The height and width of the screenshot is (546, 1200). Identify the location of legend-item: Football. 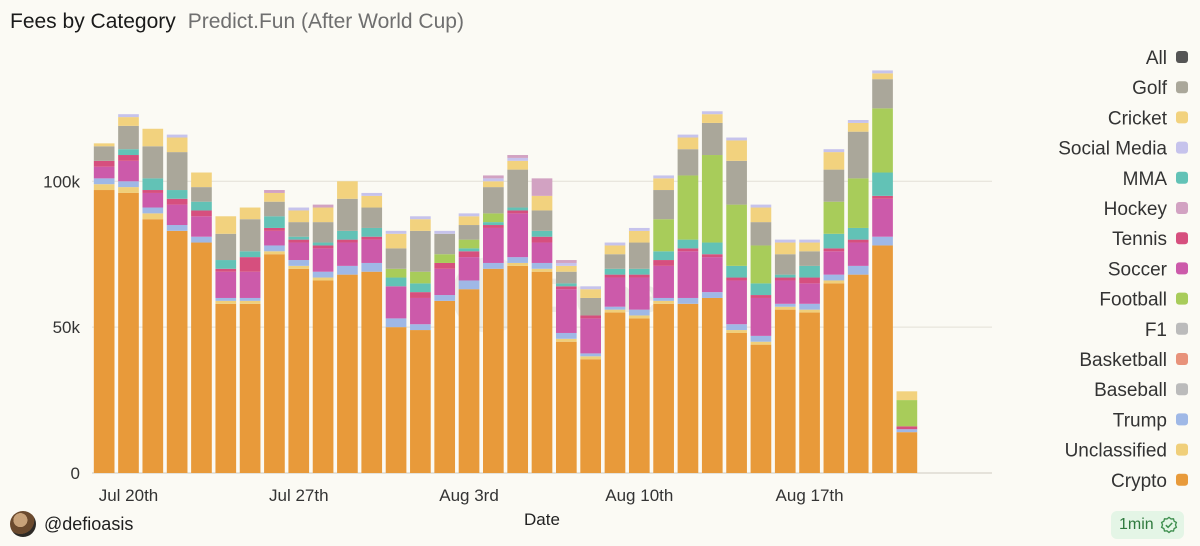
(1143, 300).